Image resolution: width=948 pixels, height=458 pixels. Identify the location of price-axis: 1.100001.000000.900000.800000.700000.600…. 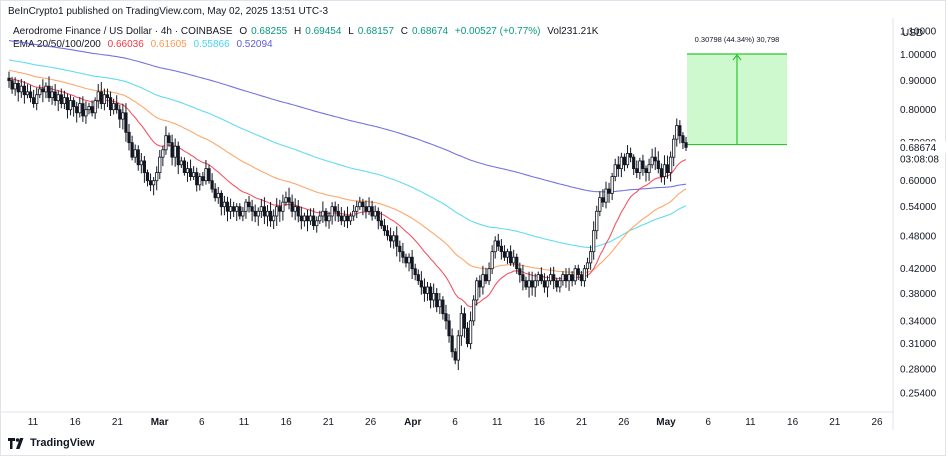
(921, 213).